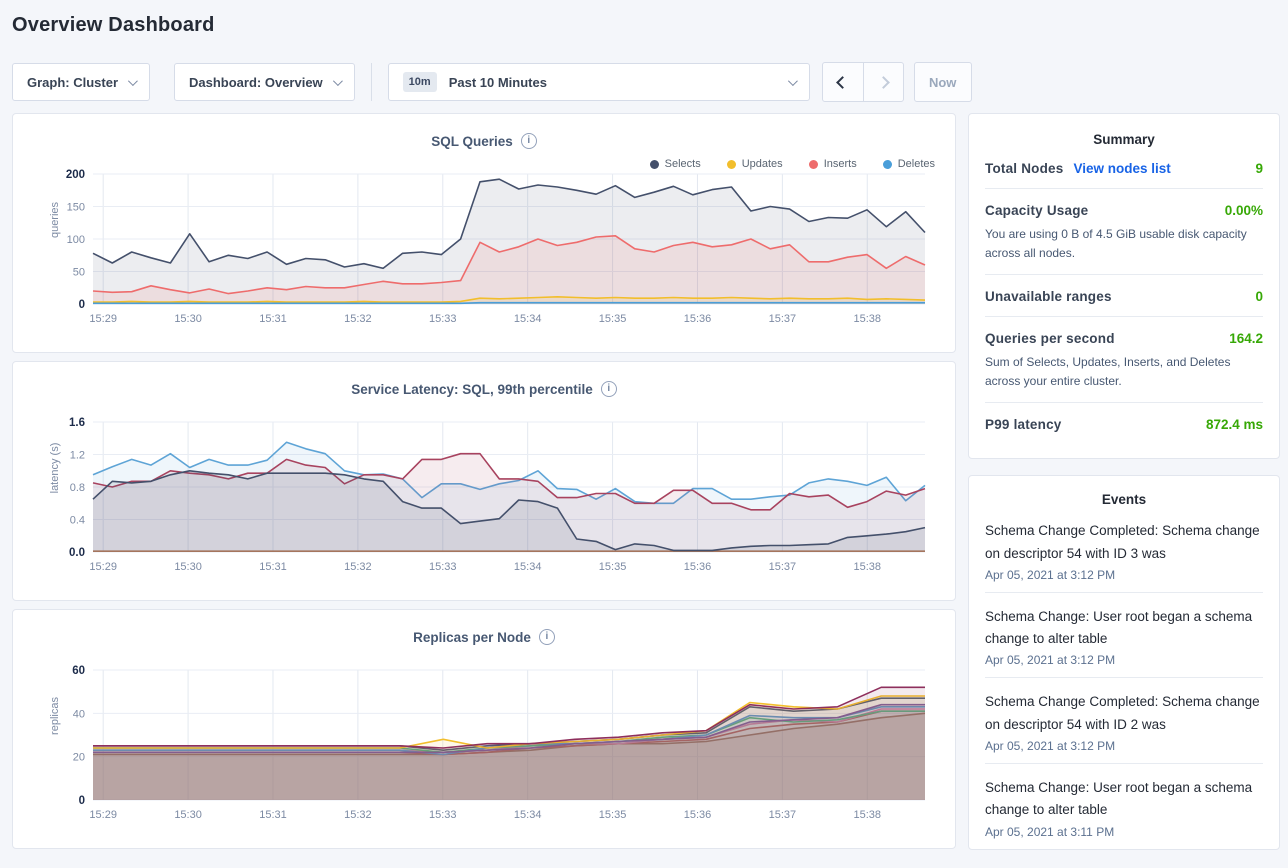 Image resolution: width=1288 pixels, height=868 pixels. What do you see at coordinates (754, 164) in the screenshot?
I see `legend-item-updates: Updates` at bounding box center [754, 164].